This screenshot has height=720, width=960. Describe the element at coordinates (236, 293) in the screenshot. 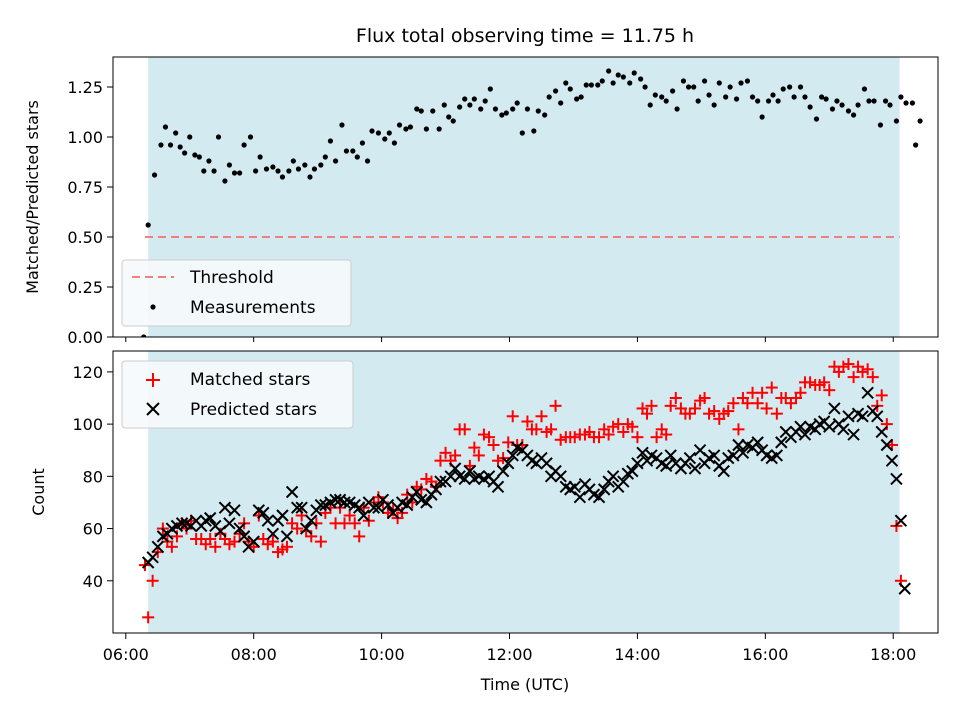

I see `legend-box-top` at that location.